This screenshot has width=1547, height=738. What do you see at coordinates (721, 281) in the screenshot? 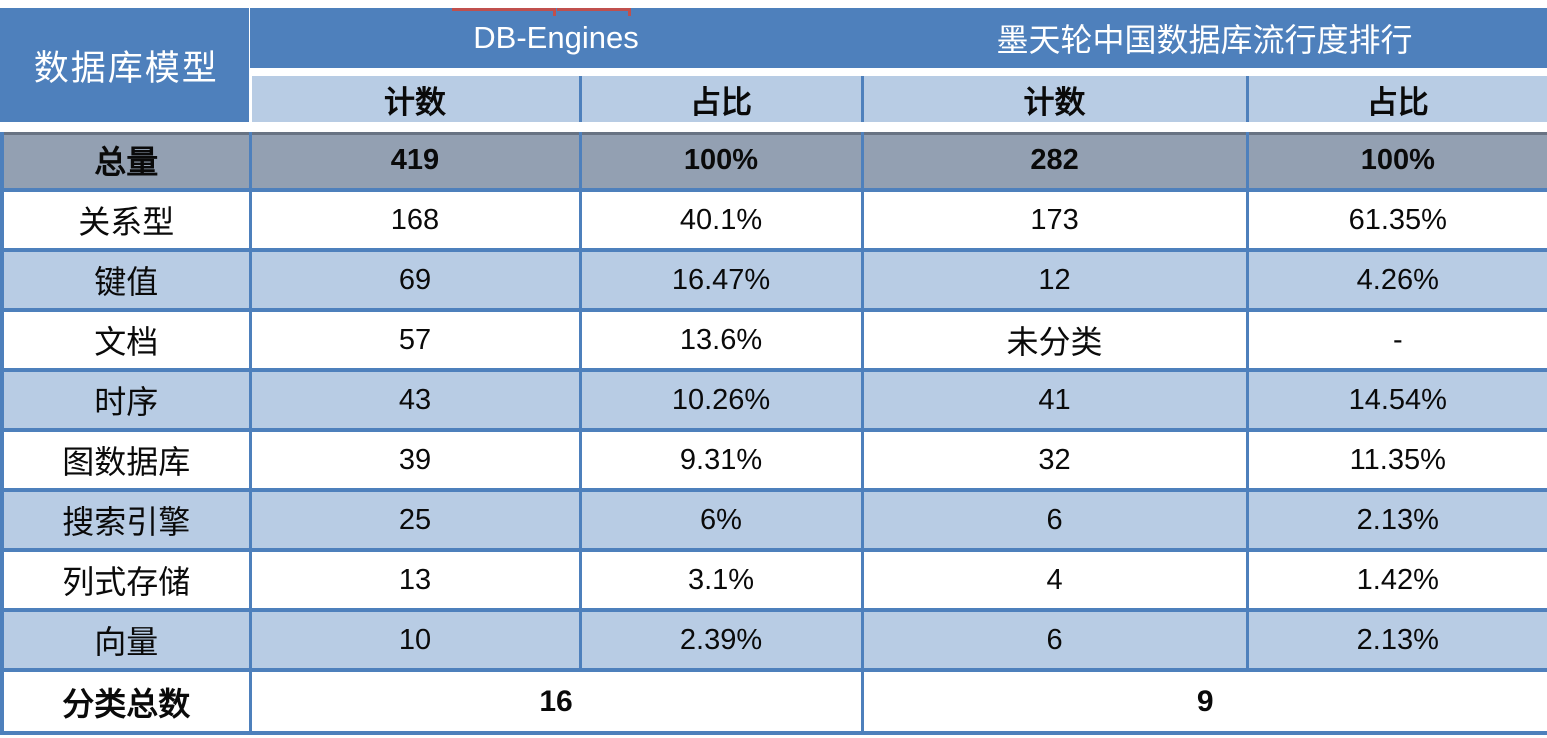
I see `cell-value: 16.47%` at bounding box center [721, 281].